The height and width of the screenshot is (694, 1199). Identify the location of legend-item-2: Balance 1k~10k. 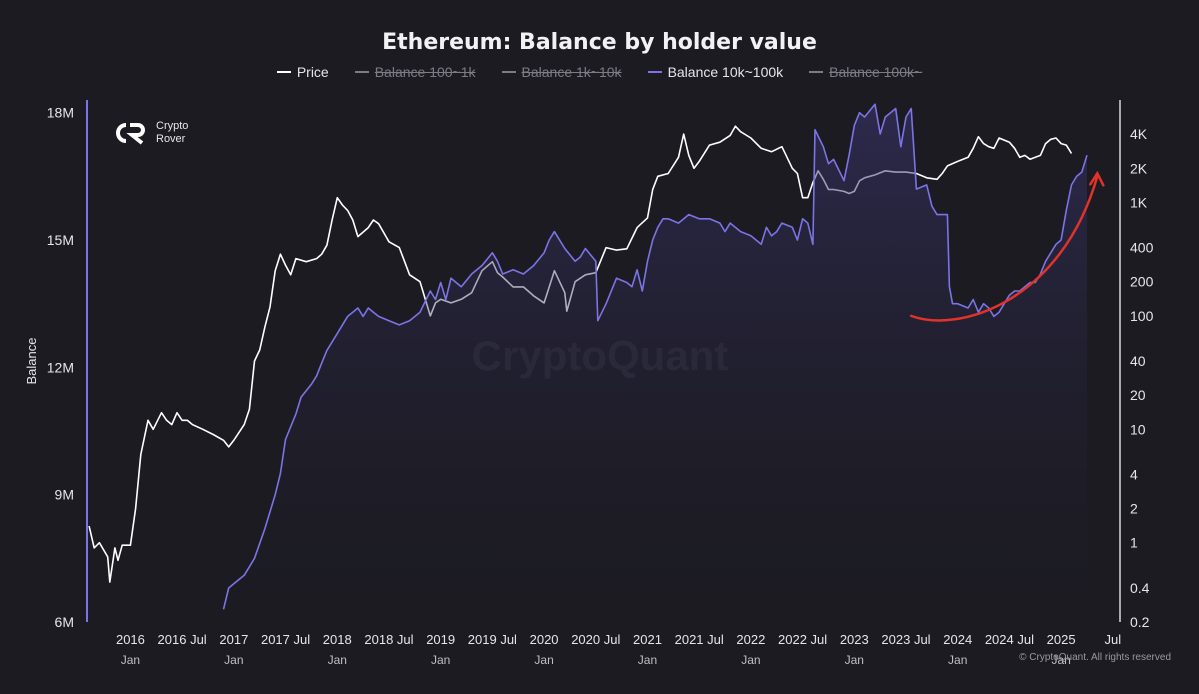
(561, 72).